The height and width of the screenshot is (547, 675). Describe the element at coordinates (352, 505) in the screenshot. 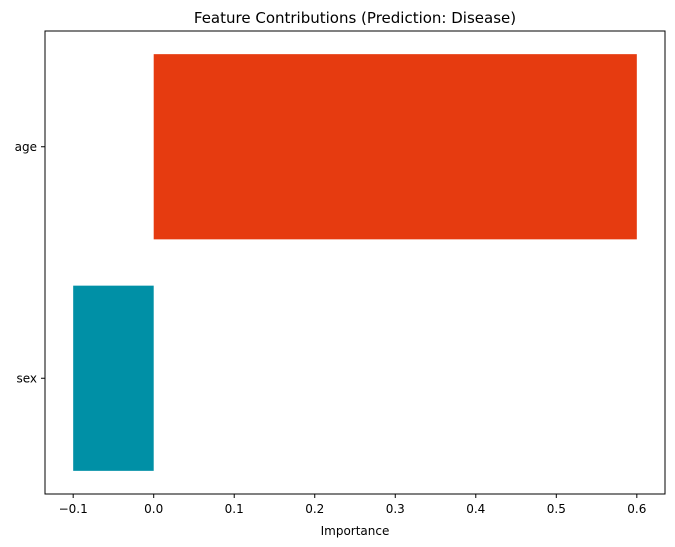

I see `x-axis: −0.1 0.0 0.1 0.2 0.3 0.4 0.5 0.6` at that location.